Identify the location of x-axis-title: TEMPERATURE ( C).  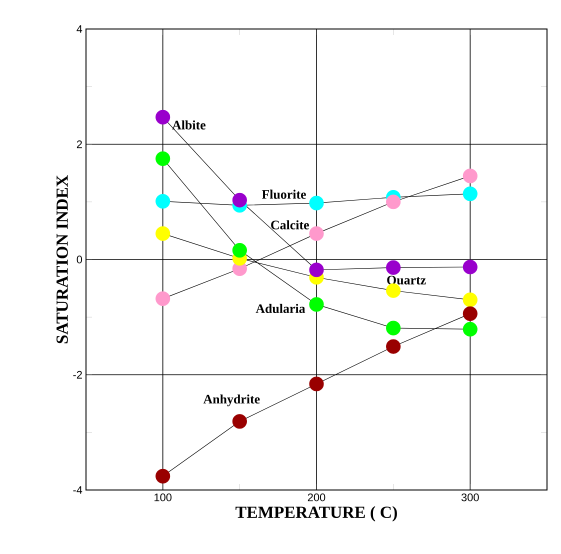
(316, 514).